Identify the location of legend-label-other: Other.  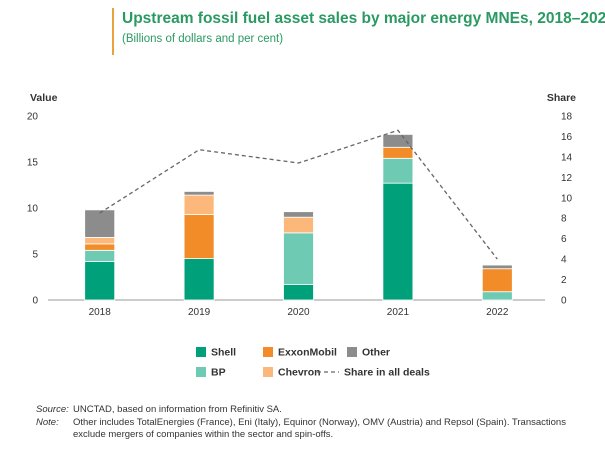
(376, 353).